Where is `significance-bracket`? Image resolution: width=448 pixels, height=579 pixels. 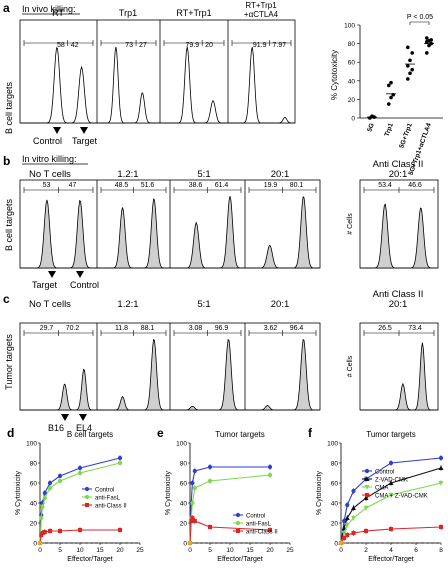
significance-bracket is located at coordinates (419, 23).